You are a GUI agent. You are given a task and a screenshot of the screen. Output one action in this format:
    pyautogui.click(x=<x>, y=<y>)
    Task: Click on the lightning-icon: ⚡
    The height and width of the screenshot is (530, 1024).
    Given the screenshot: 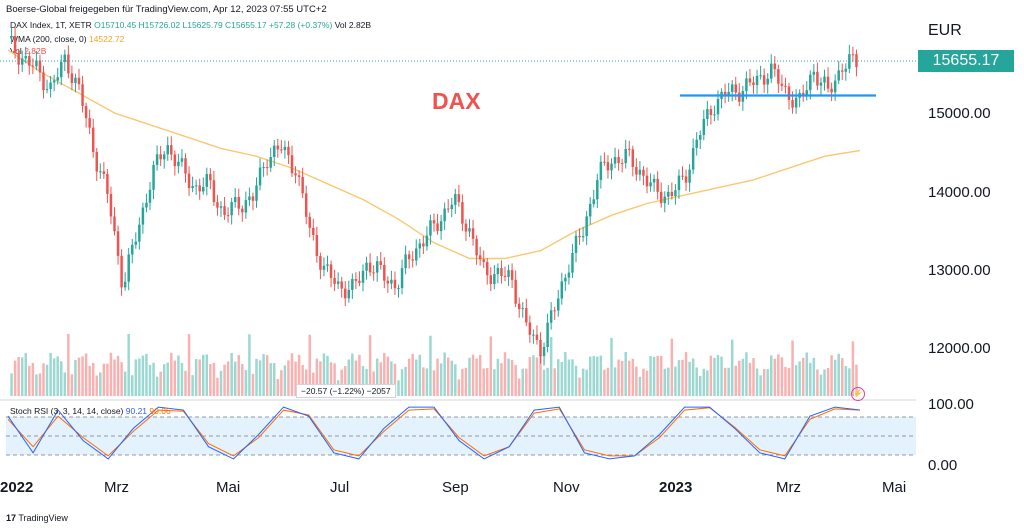 What is the action you would take?
    pyautogui.click(x=858, y=394)
    